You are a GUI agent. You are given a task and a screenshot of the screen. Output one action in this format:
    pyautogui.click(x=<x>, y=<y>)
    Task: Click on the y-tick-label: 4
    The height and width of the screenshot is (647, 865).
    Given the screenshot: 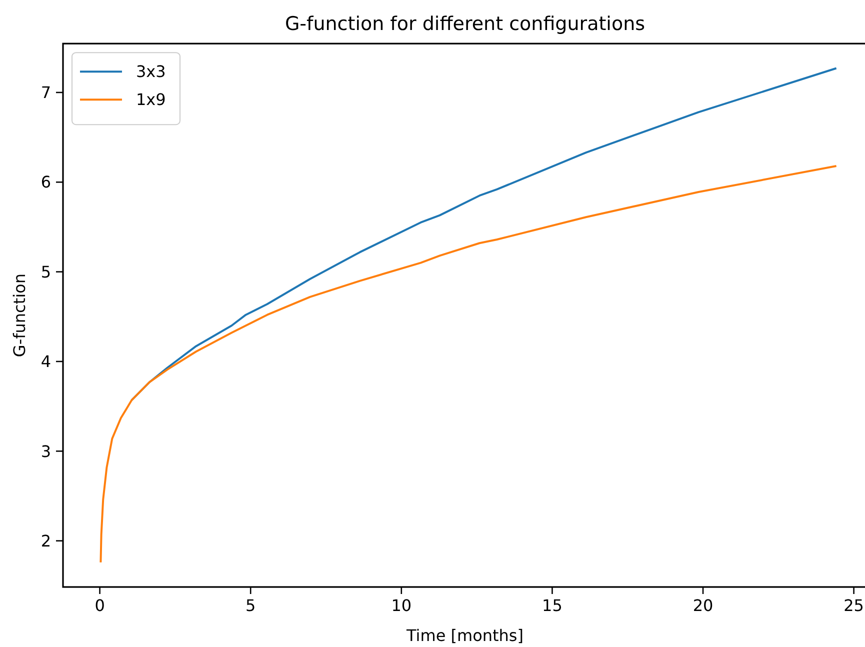 What is the action you would take?
    pyautogui.click(x=45, y=362)
    